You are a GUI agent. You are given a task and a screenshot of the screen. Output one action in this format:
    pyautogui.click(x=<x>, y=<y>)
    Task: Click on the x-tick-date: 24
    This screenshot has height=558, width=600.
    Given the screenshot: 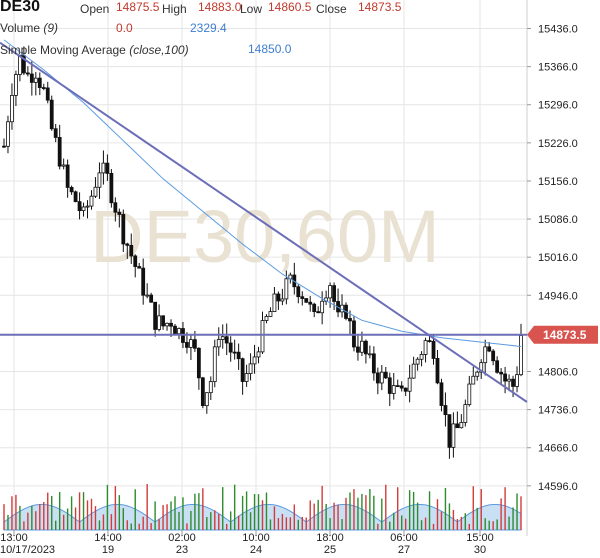 What is the action you would take?
    pyautogui.click(x=256, y=550)
    